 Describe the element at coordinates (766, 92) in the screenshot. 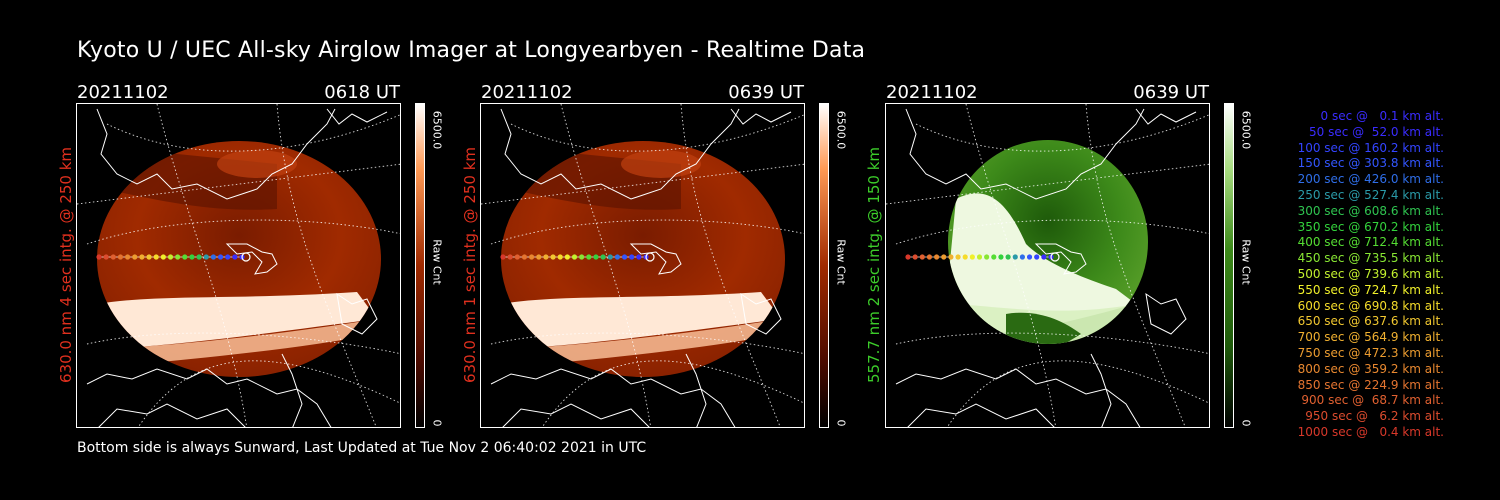

I see `panel-2-time: 0639 UT` at that location.